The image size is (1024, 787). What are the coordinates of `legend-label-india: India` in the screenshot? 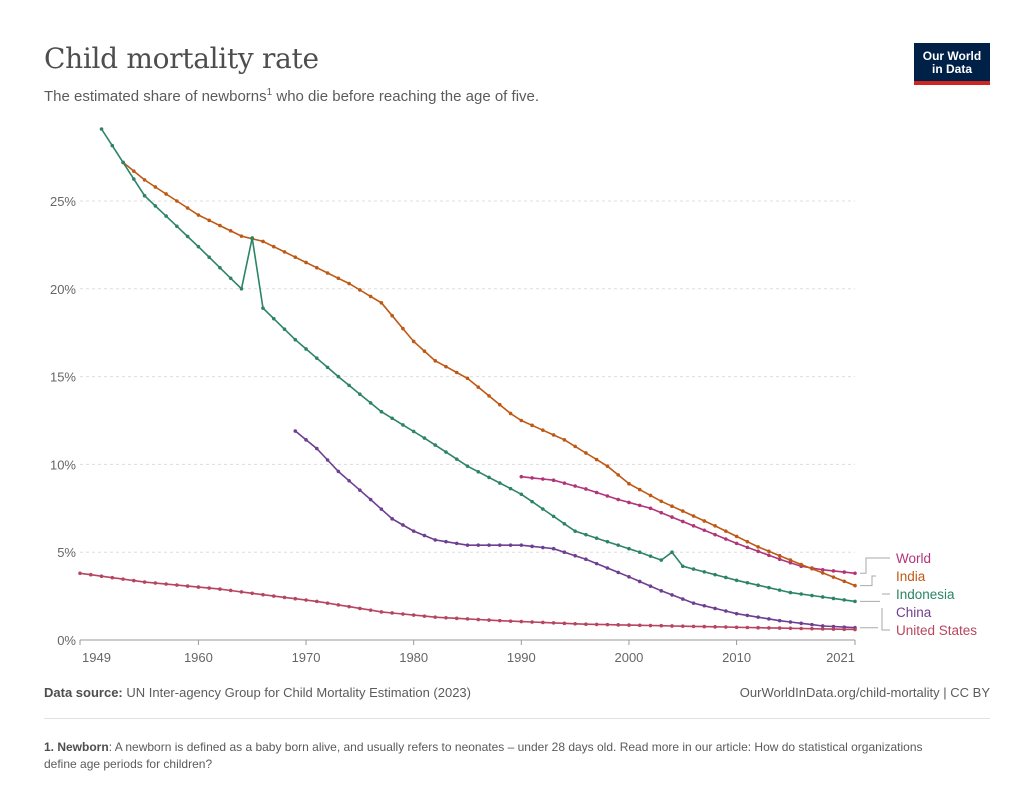 It's located at (911, 576).